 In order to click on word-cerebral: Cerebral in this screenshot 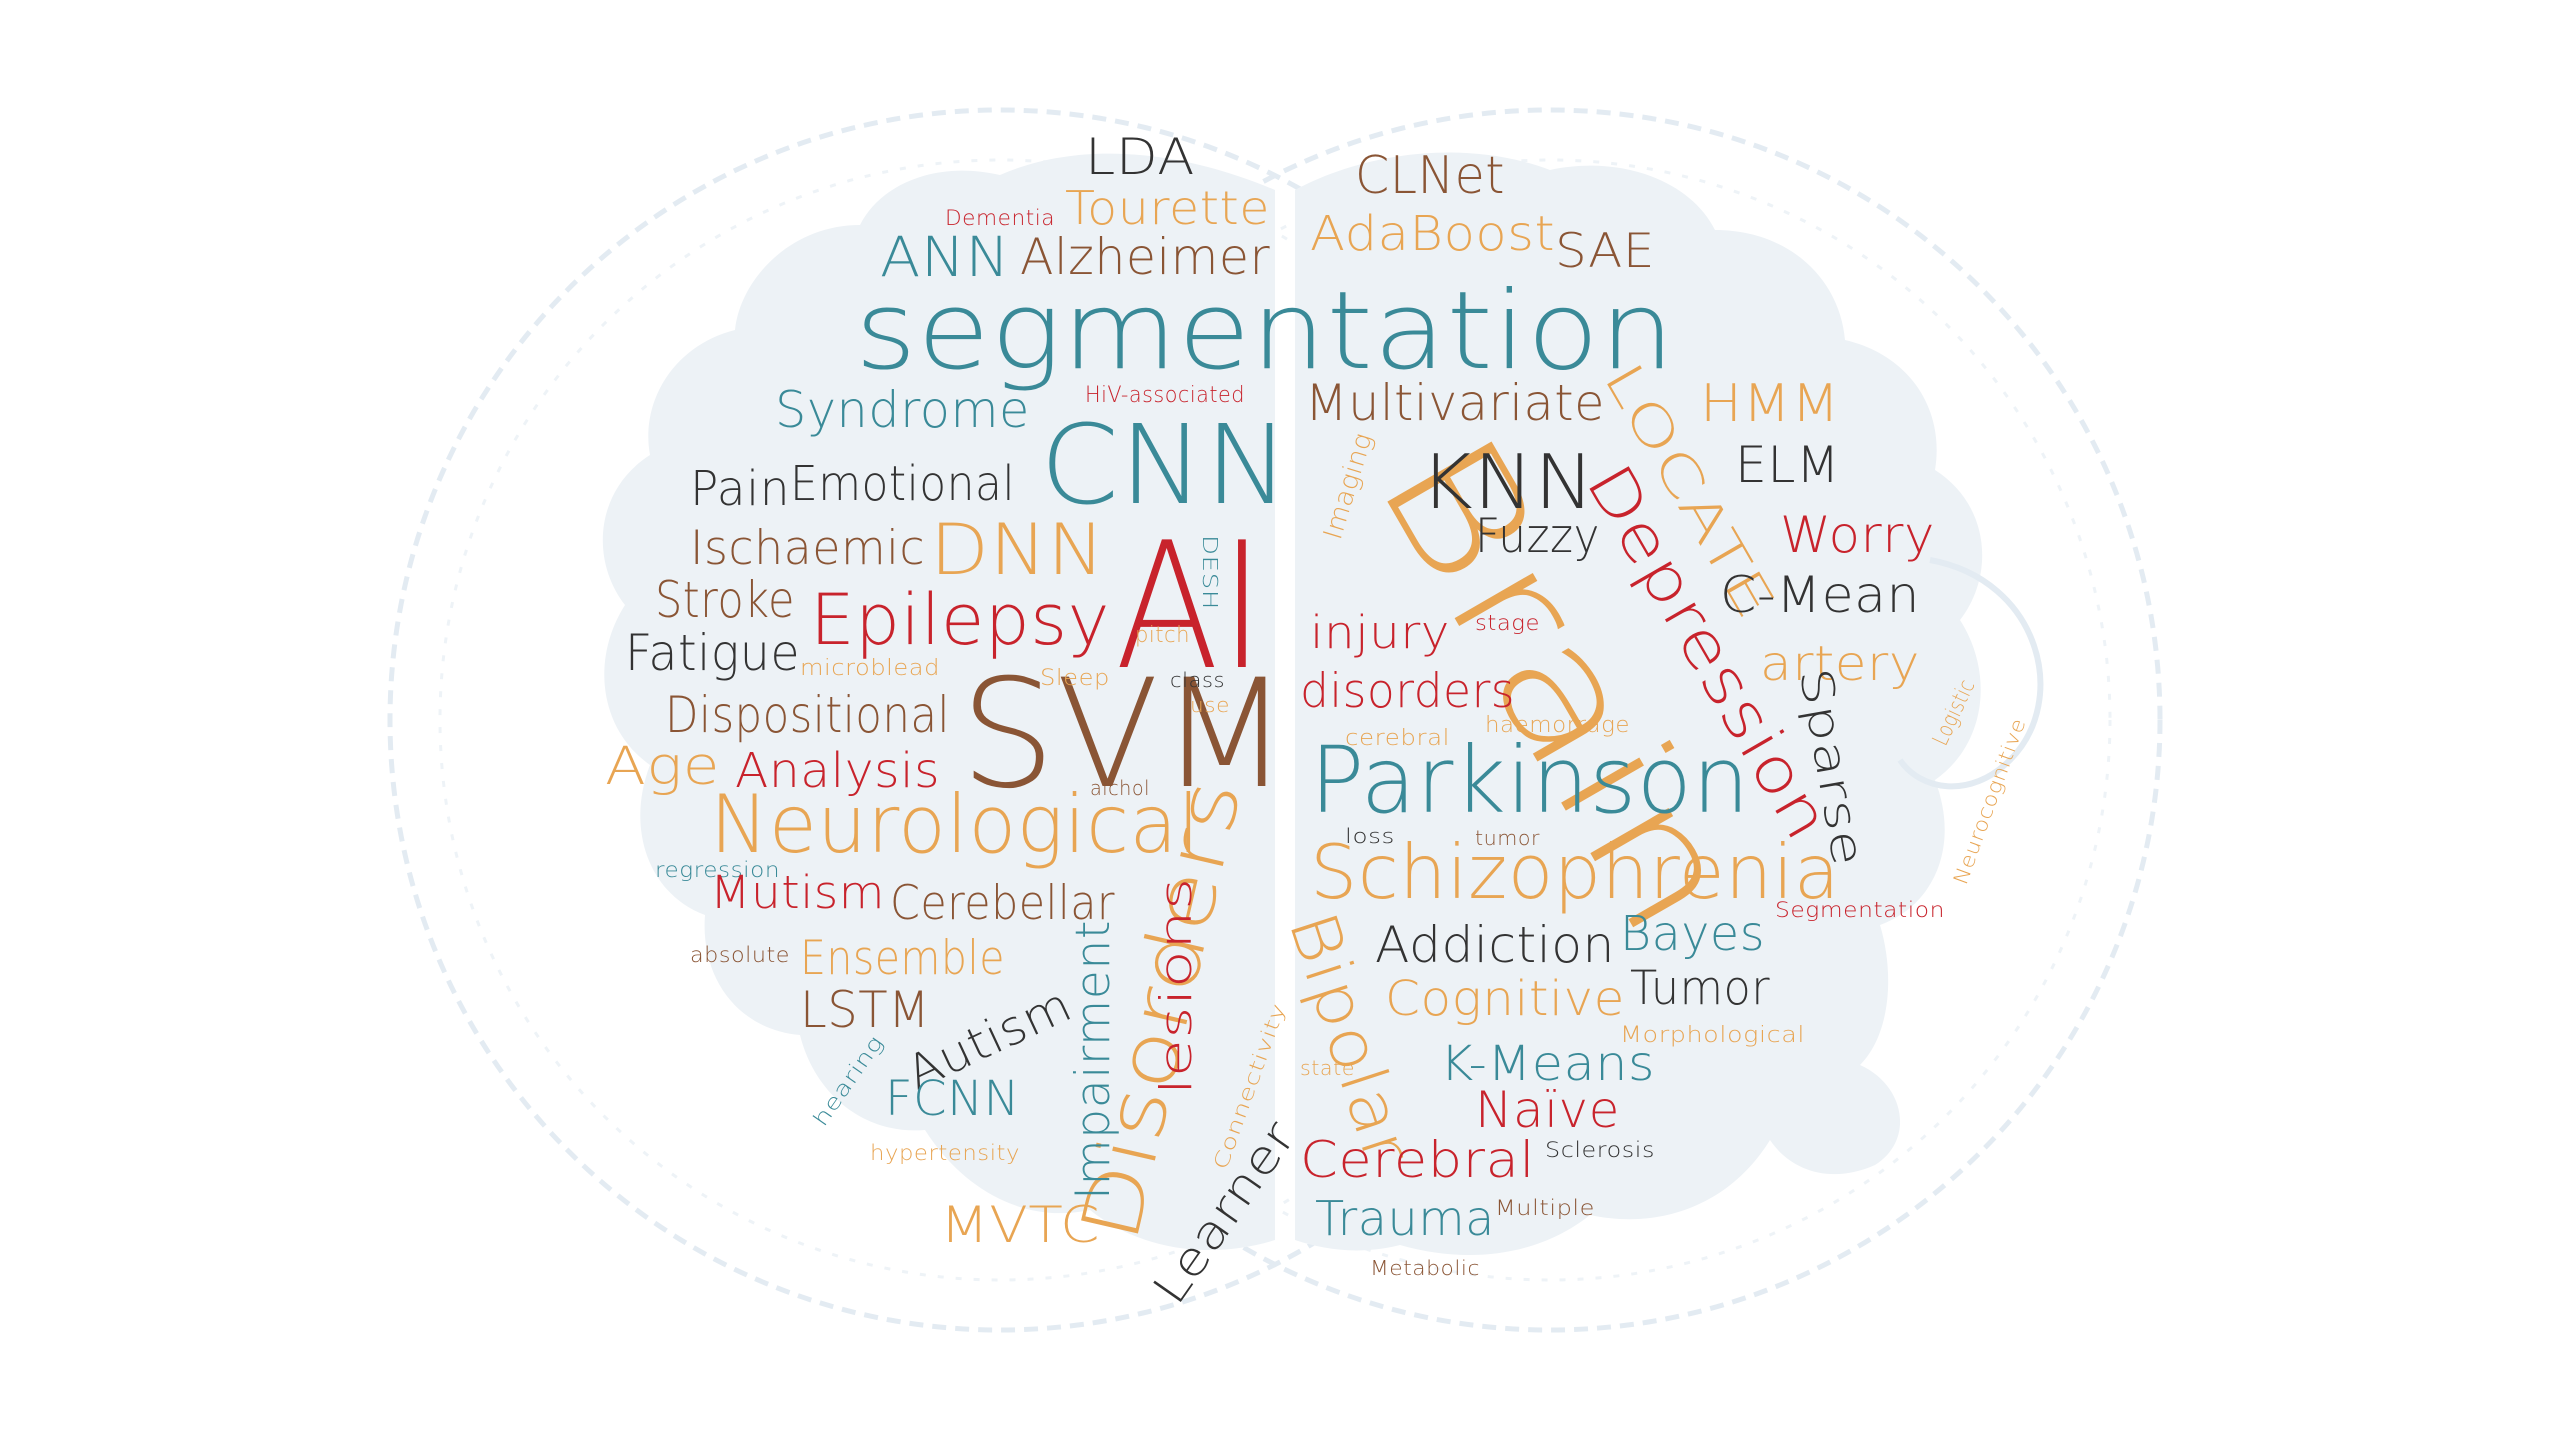, I will do `click(1417, 1160)`.